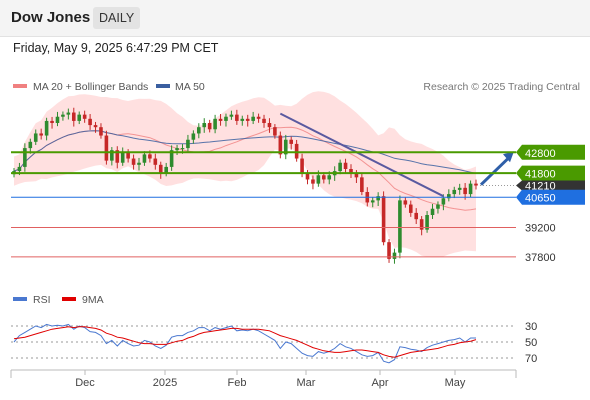  I want to click on timeframe-button: DAILY, so click(117, 18).